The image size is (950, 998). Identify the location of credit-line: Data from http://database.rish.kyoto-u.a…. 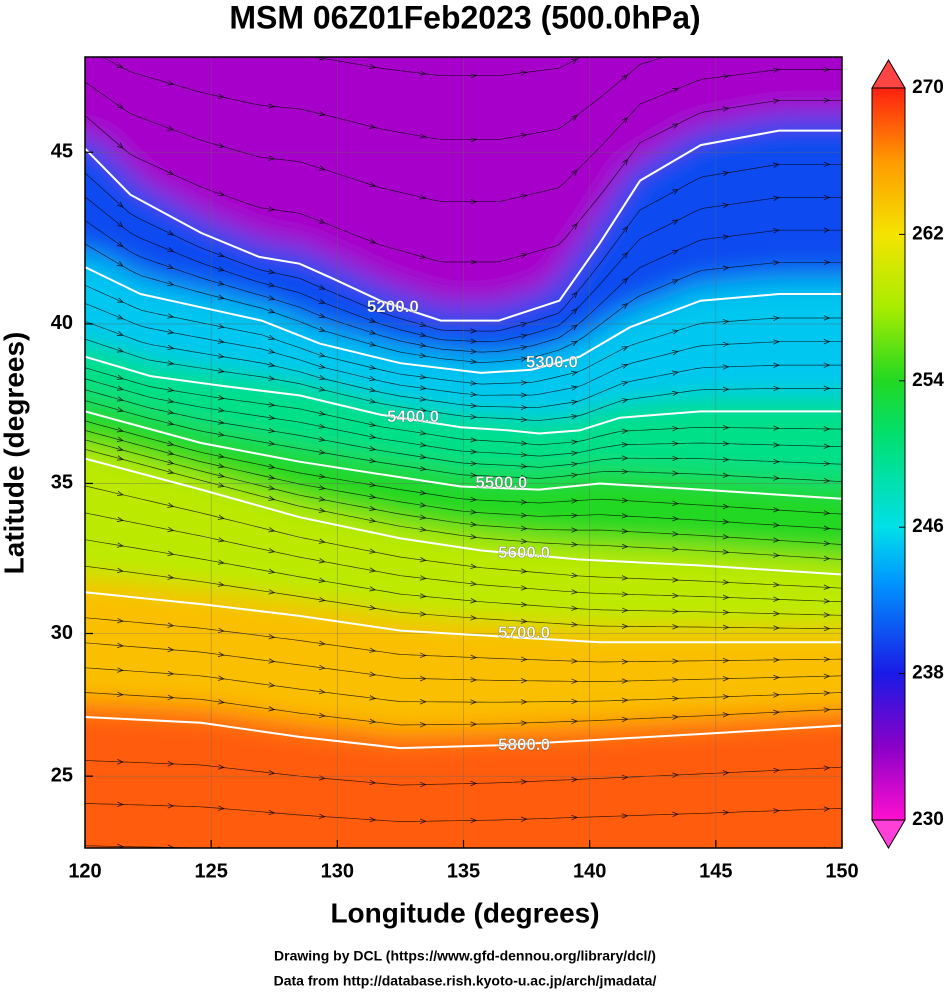
(465, 981).